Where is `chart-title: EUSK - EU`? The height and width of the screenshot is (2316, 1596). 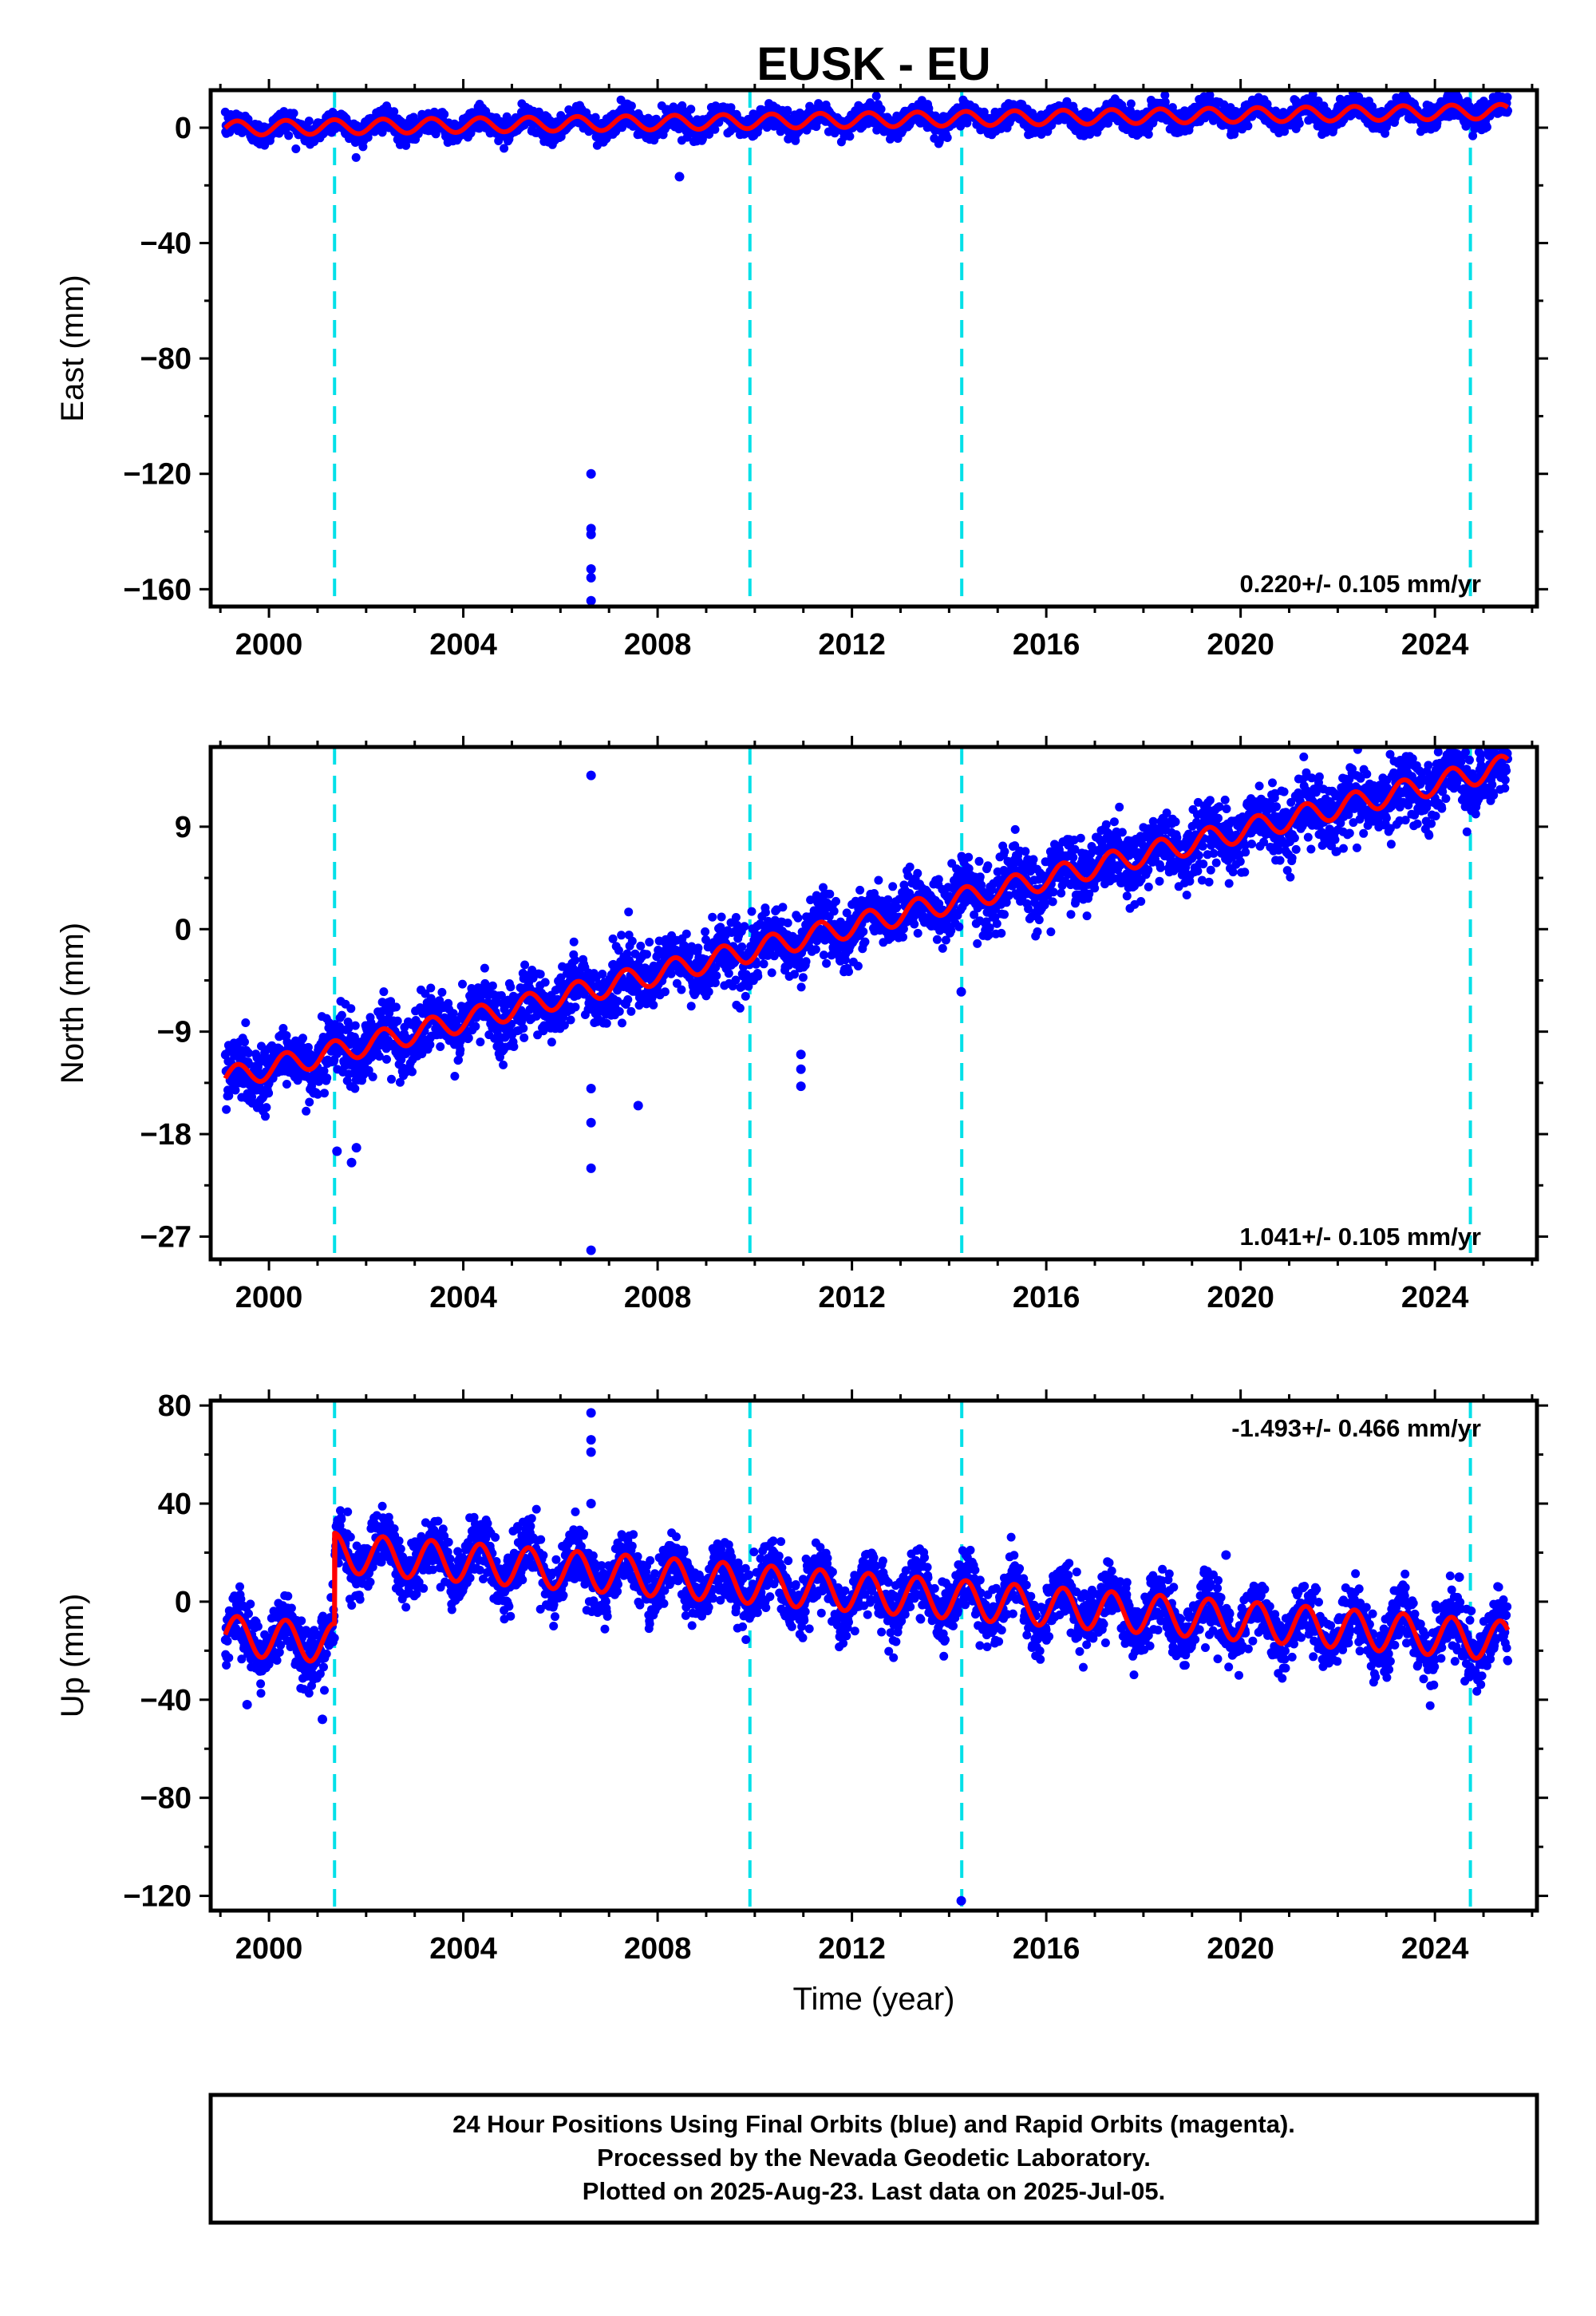 chart-title: EUSK - EU is located at coordinates (873, 64).